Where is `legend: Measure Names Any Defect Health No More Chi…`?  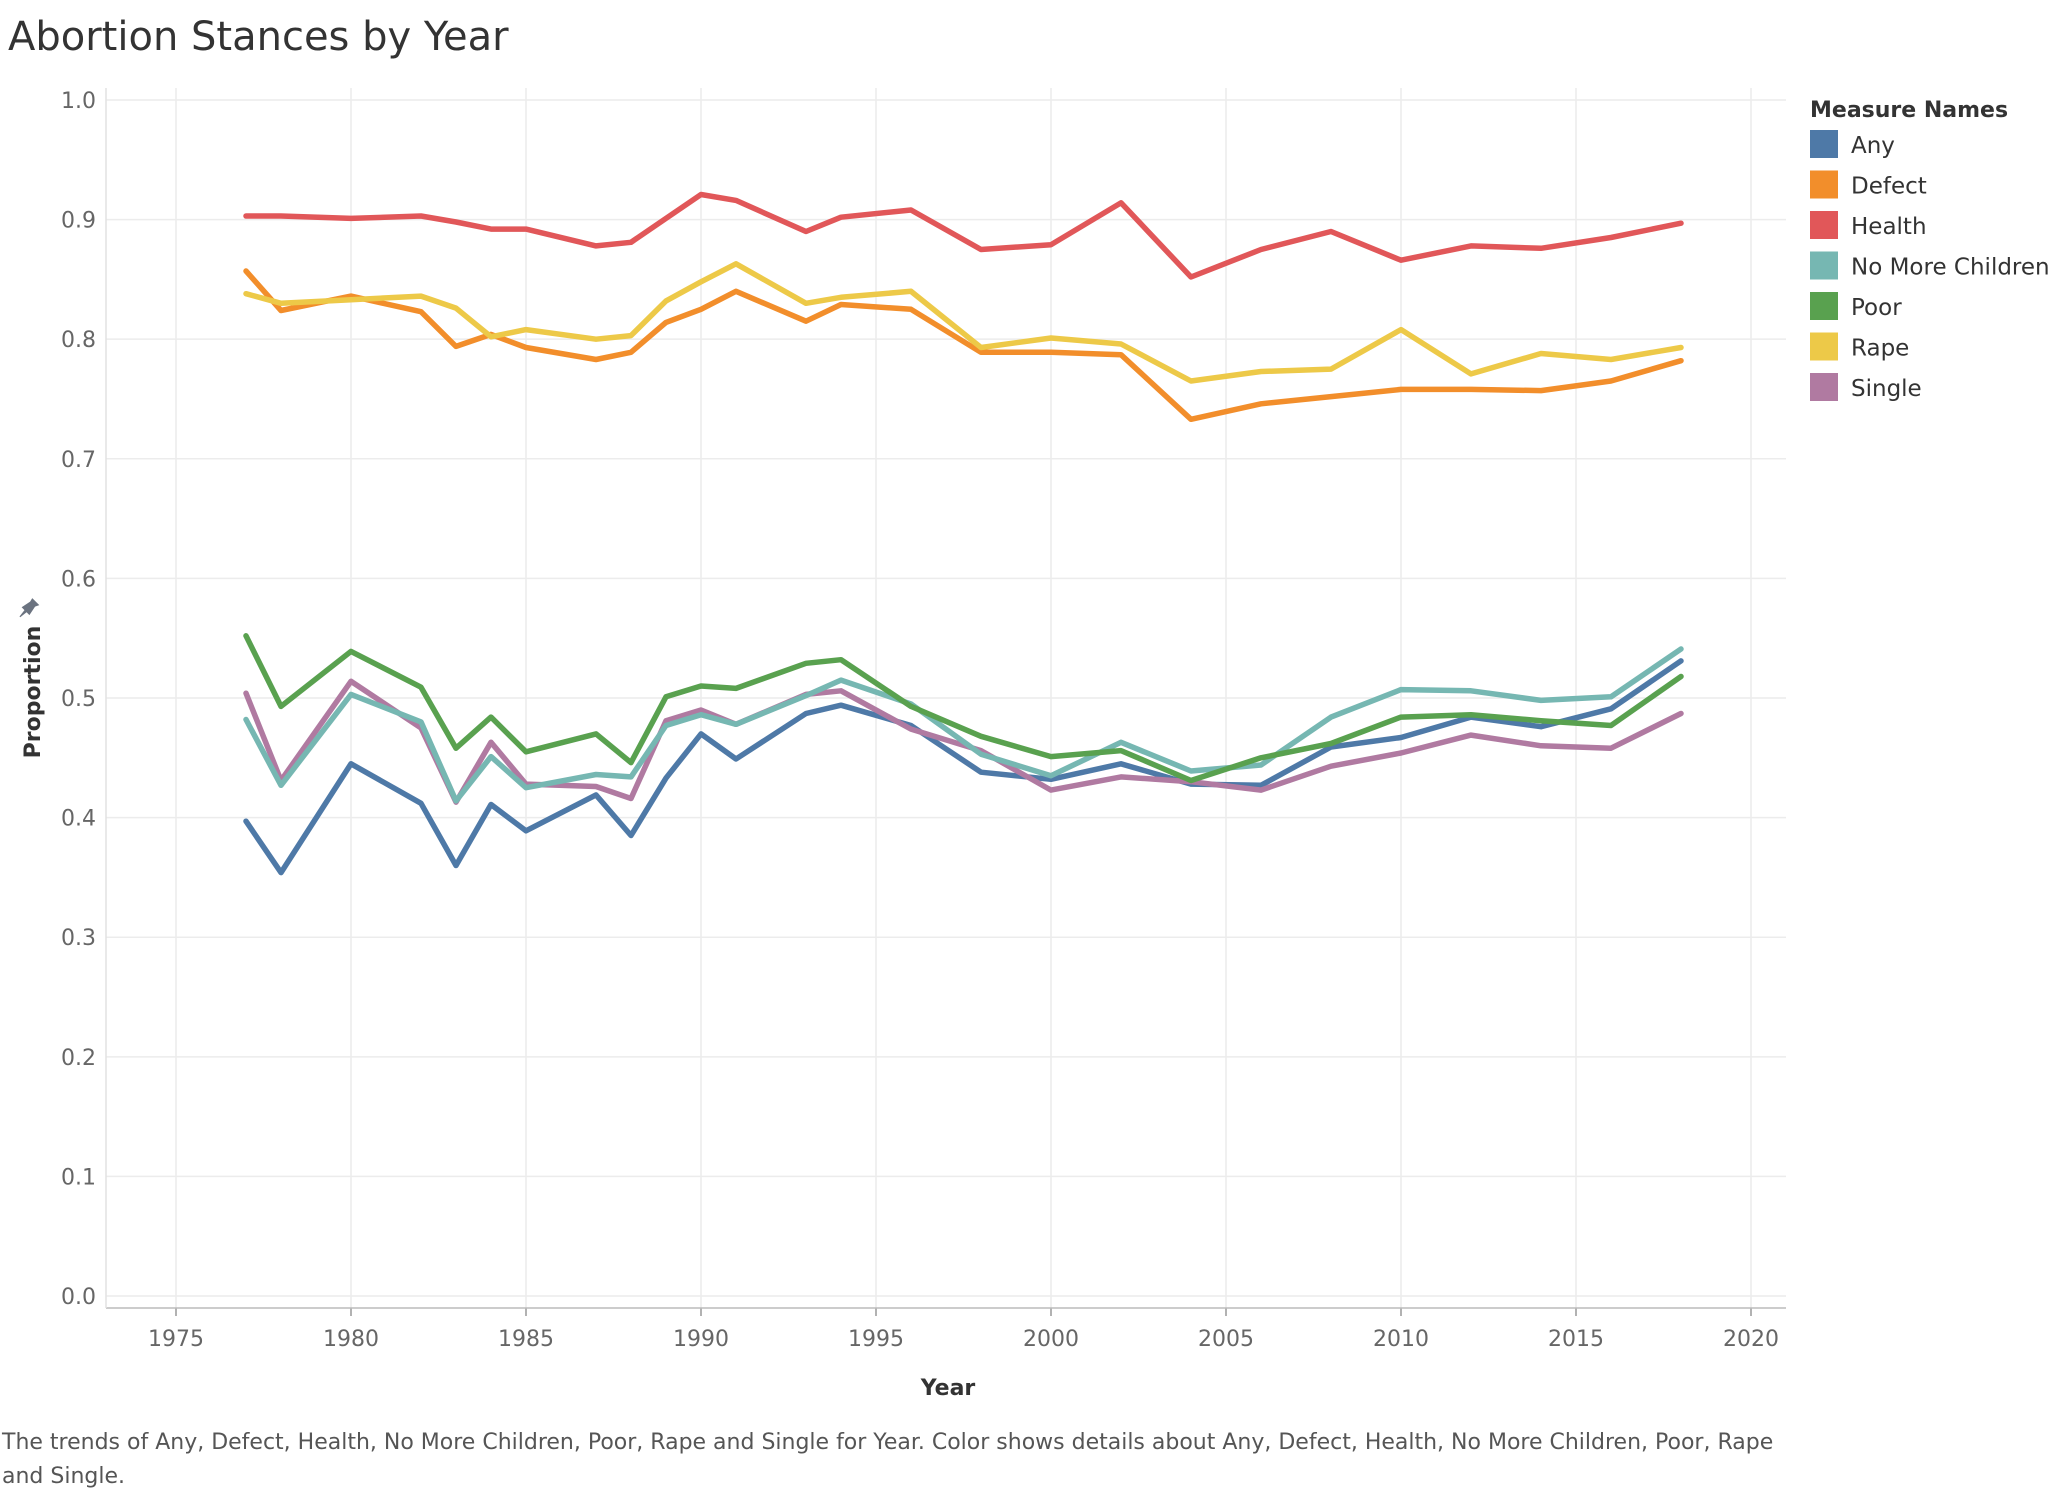
legend: Measure Names Any Defect Health No More Chi… is located at coordinates (1930, 250).